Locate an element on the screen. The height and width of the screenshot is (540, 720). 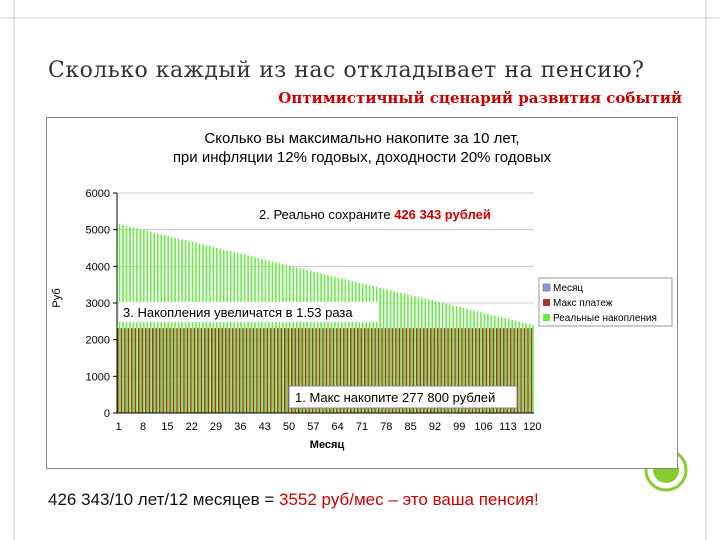
footer-highlight: 3552 руб/мес – это ваша пенсия! is located at coordinates (409, 499).